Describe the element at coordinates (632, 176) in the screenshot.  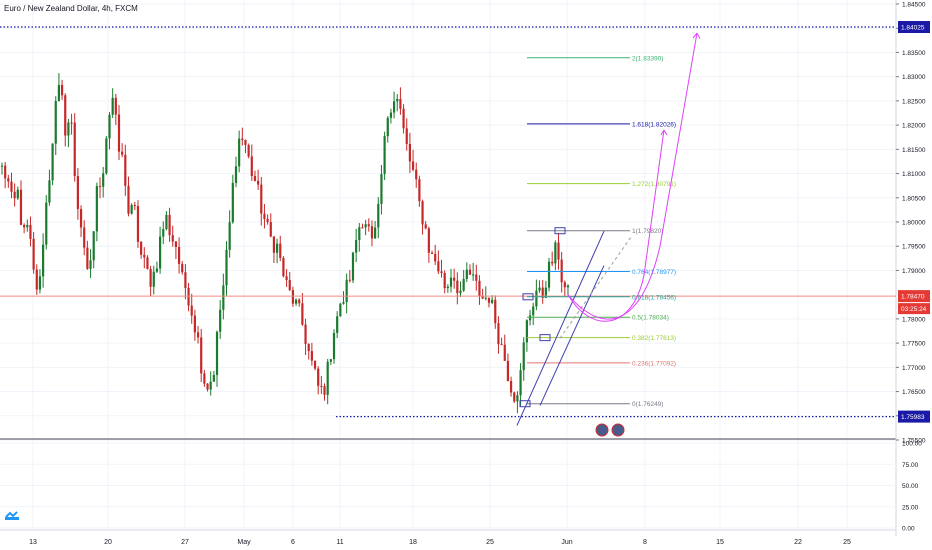
I see `projection-curve-long` at that location.